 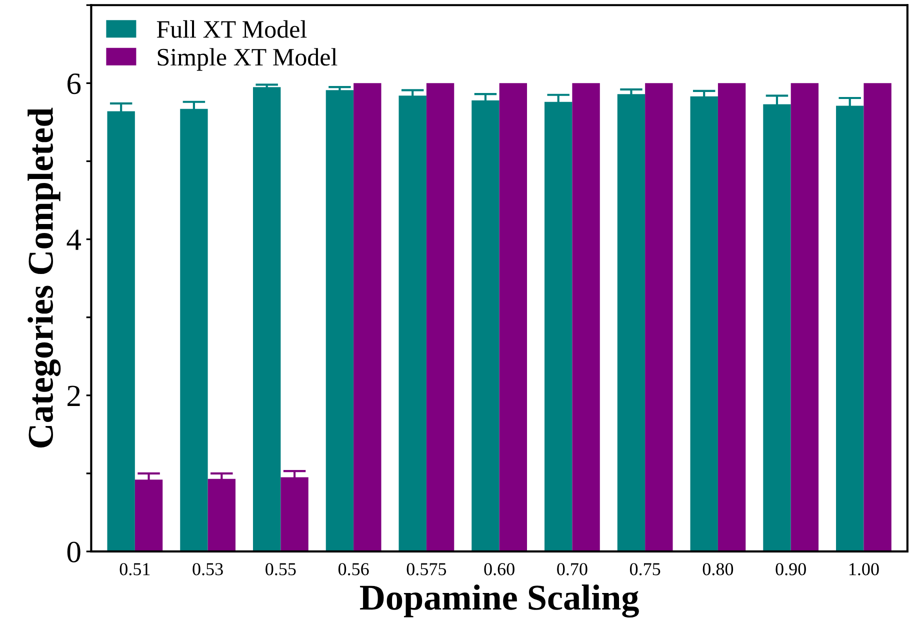 What do you see at coordinates (864, 569) in the screenshot?
I see `x-tick-label: 1.00` at bounding box center [864, 569].